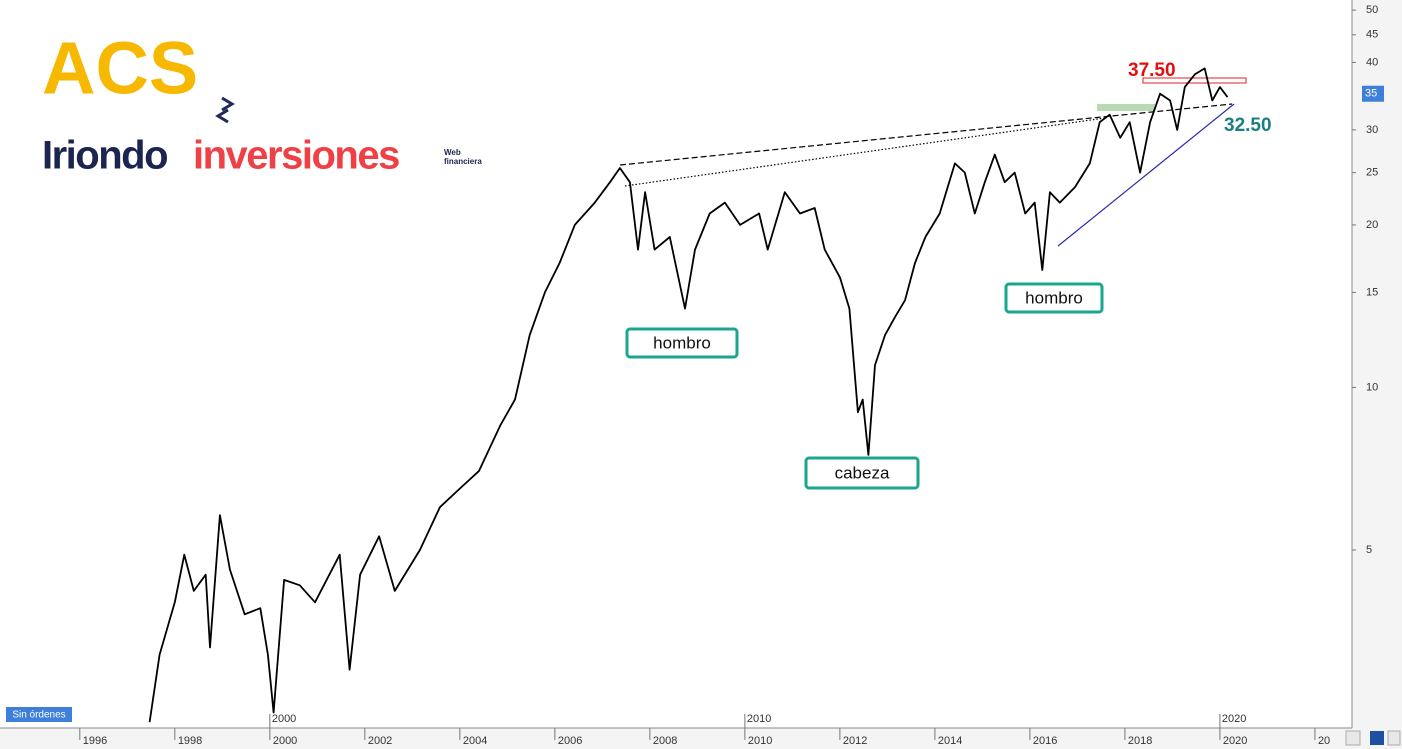 The width and height of the screenshot is (1402, 749). What do you see at coordinates (701, 738) in the screenshot?
I see `x-axis-panel` at bounding box center [701, 738].